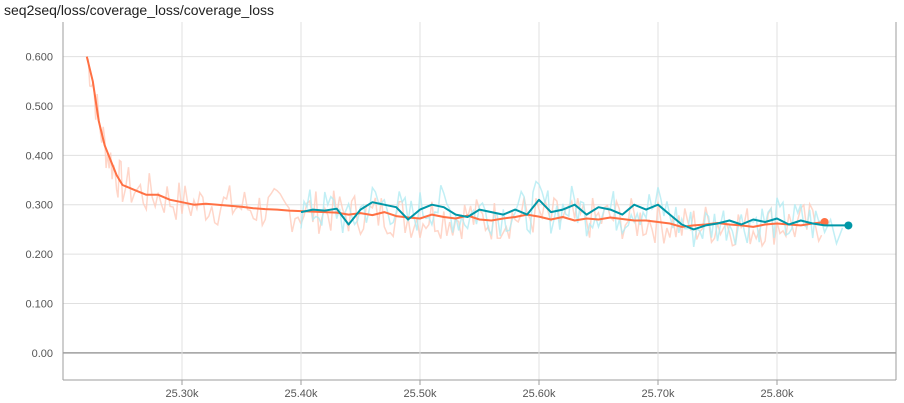 The height and width of the screenshot is (403, 904). I want to click on series-1-line, so click(574, 214).